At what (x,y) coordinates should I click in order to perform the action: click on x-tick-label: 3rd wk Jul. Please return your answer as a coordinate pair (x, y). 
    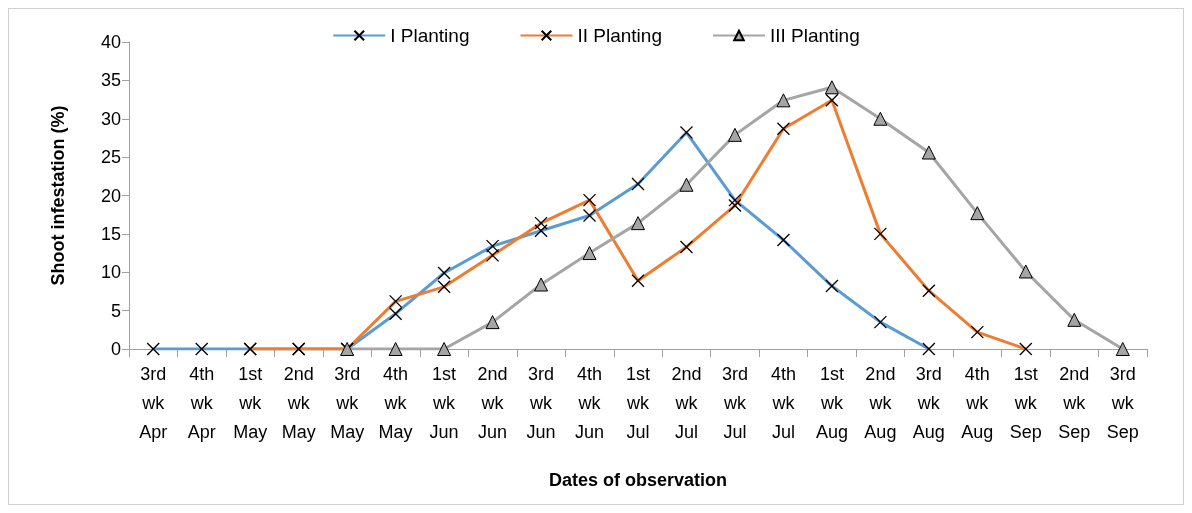
    Looking at the image, I should click on (734, 402).